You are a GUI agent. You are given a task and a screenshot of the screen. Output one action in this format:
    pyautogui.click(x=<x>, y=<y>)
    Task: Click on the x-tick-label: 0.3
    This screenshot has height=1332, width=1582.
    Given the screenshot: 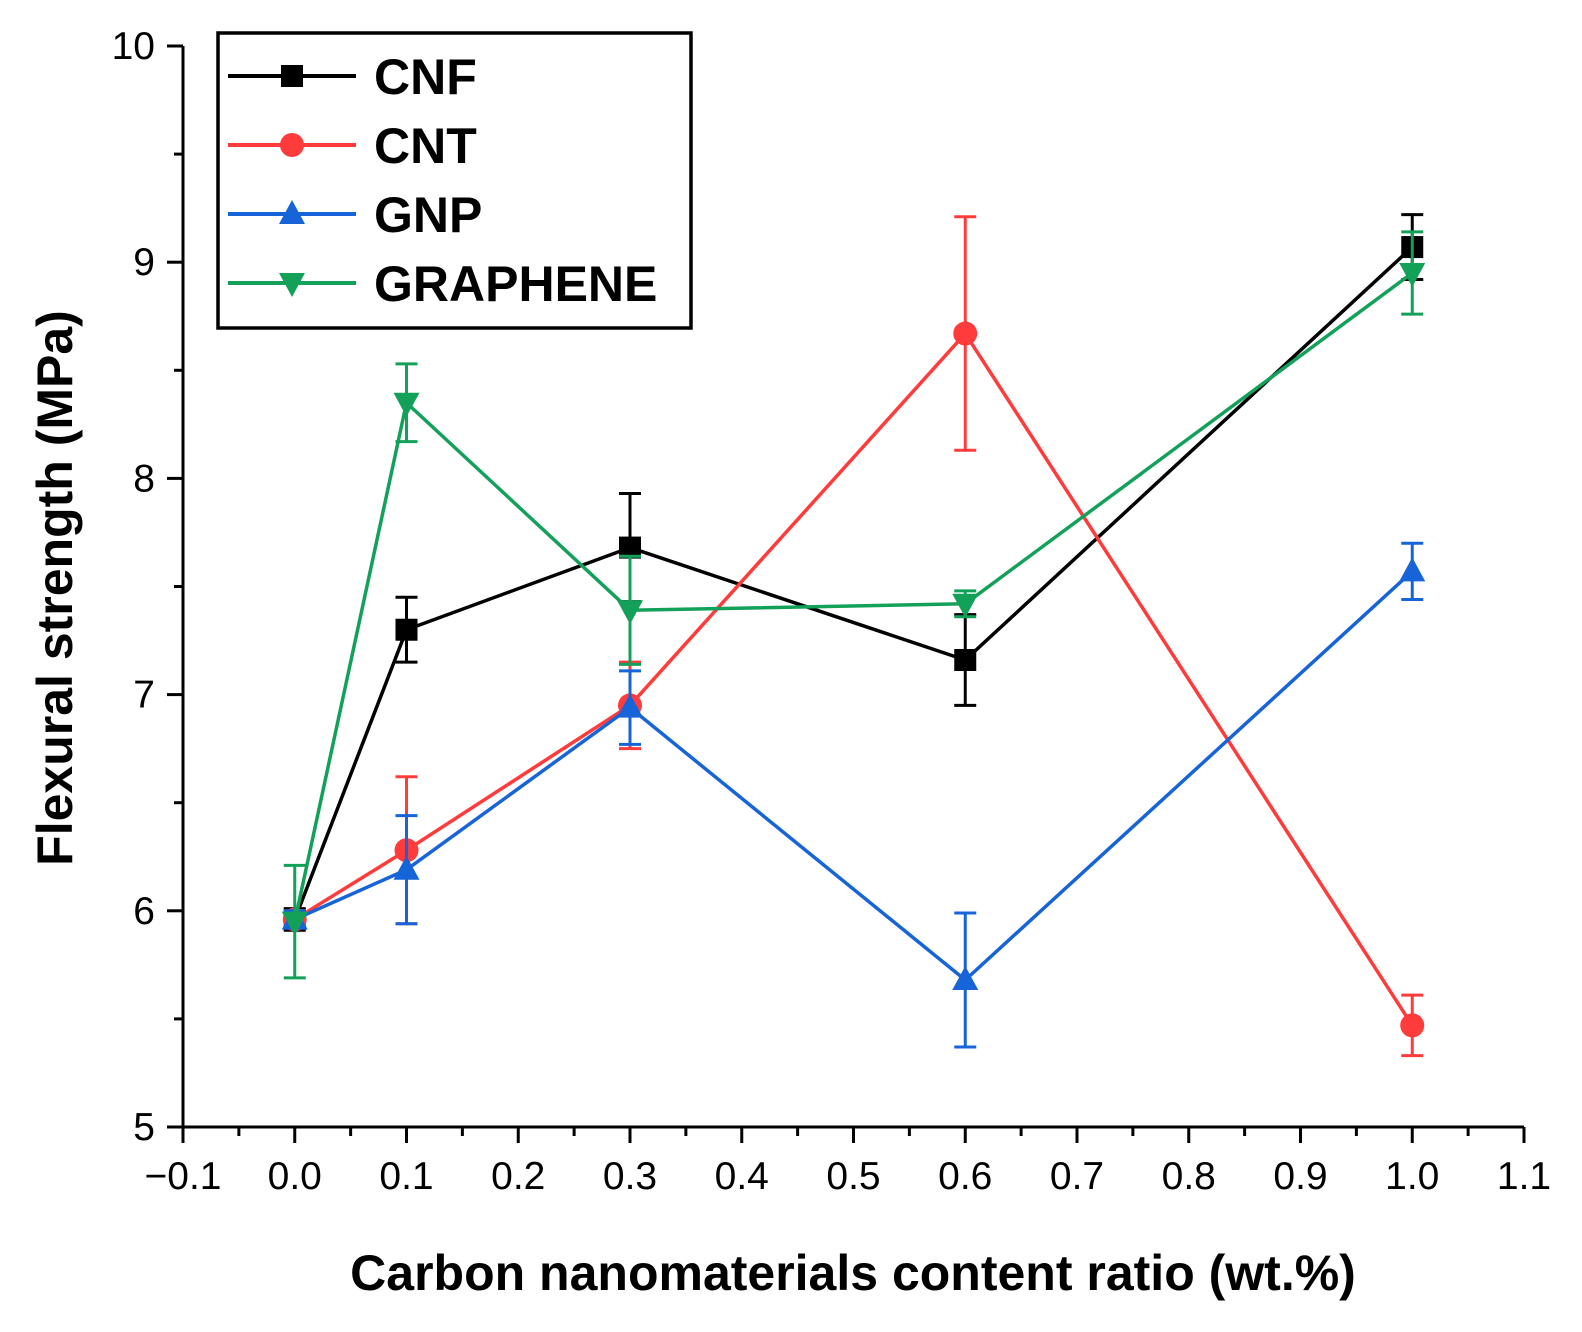 What is the action you would take?
    pyautogui.click(x=630, y=1176)
    